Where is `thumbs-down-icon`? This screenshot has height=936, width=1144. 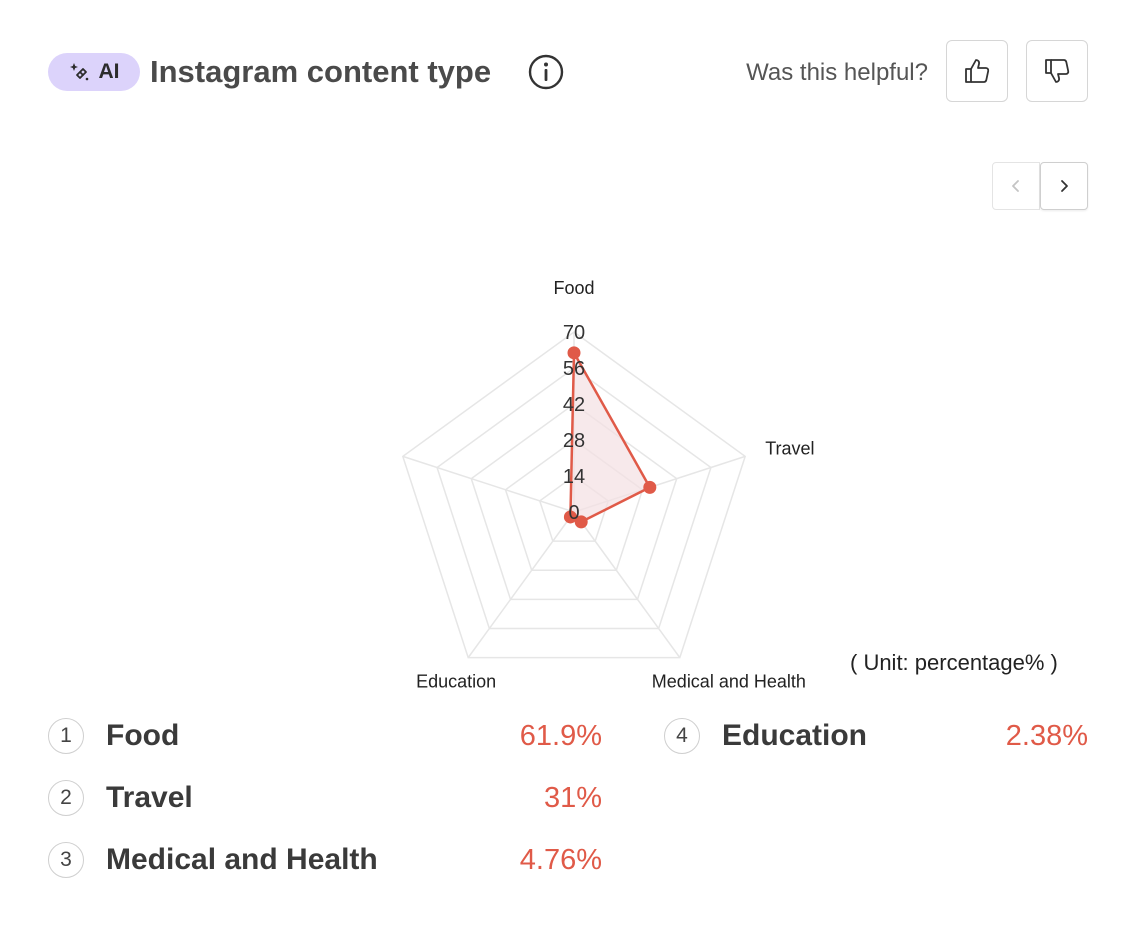
thumbs-down-icon is located at coordinates (1057, 71).